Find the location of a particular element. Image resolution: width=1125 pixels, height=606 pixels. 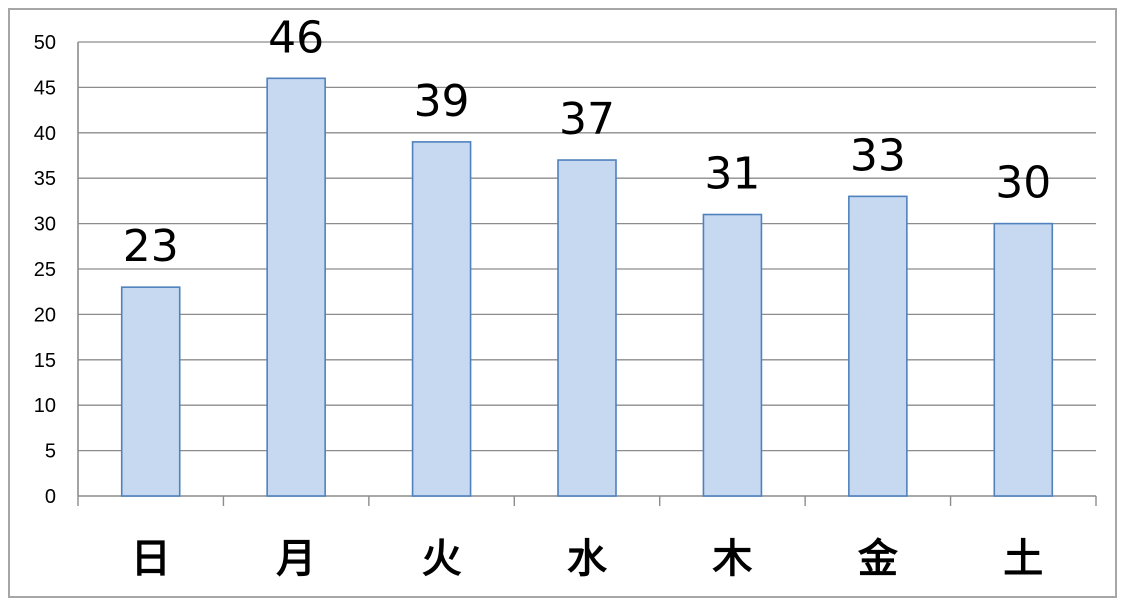

category-label-5: 金 is located at coordinates (878, 559).